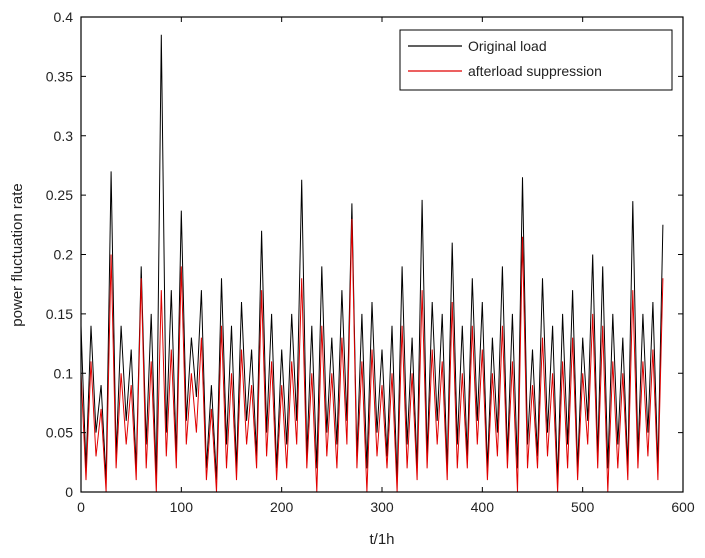  What do you see at coordinates (483, 507) in the screenshot?
I see `x-tick-label: 400` at bounding box center [483, 507].